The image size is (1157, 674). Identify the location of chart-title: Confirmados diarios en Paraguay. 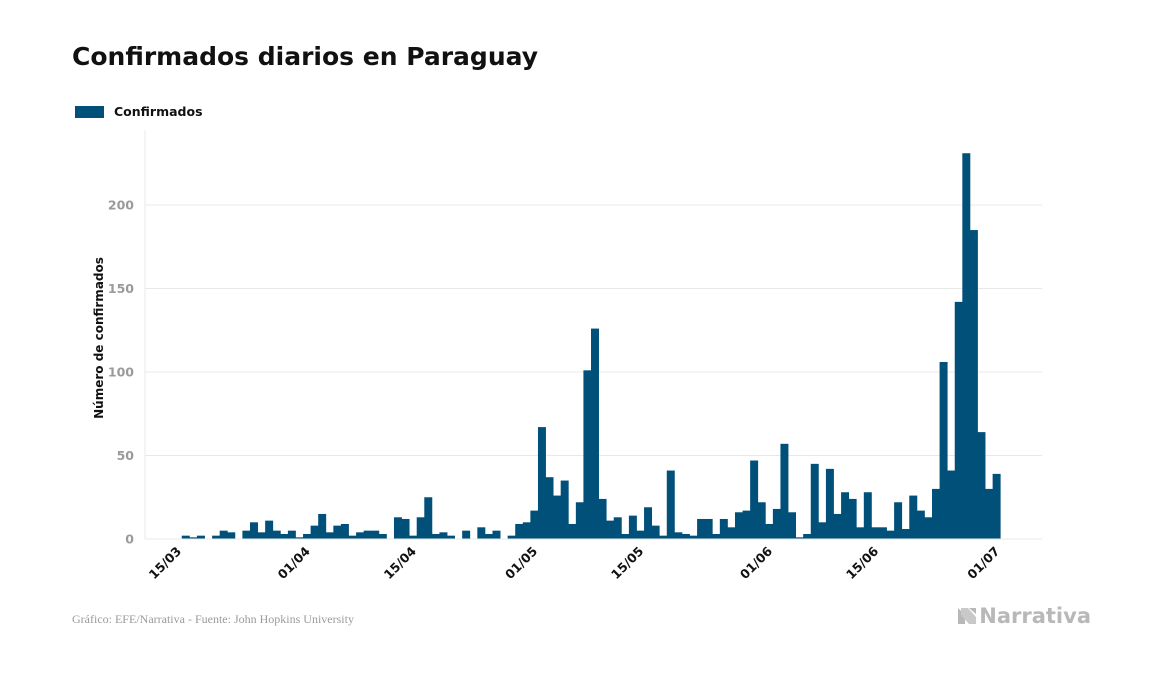
(305, 56).